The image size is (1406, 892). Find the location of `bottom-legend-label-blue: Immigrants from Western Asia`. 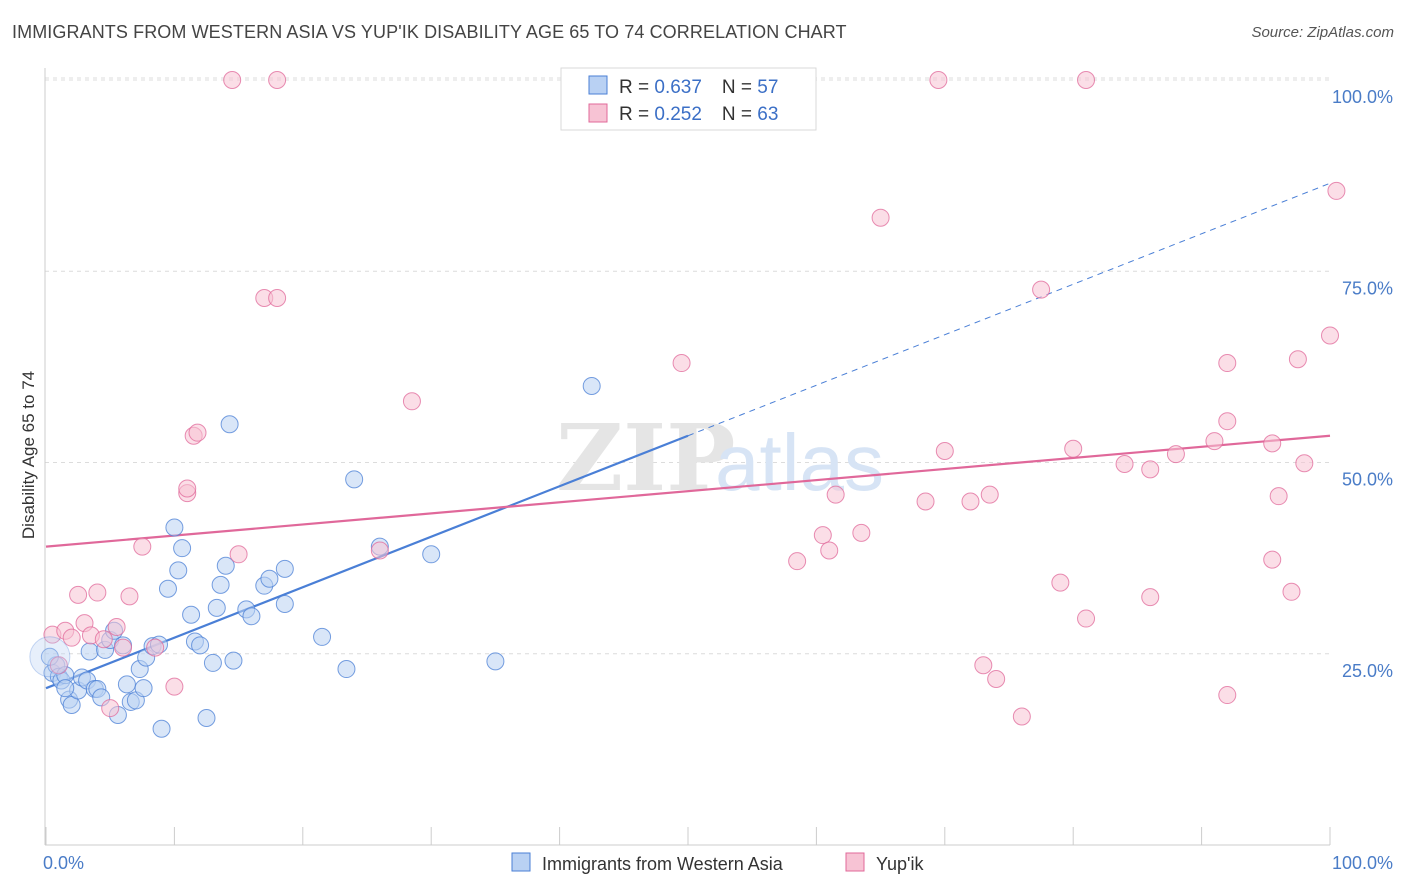

bottom-legend-label-blue: Immigrants from Western Asia is located at coordinates (663, 864).